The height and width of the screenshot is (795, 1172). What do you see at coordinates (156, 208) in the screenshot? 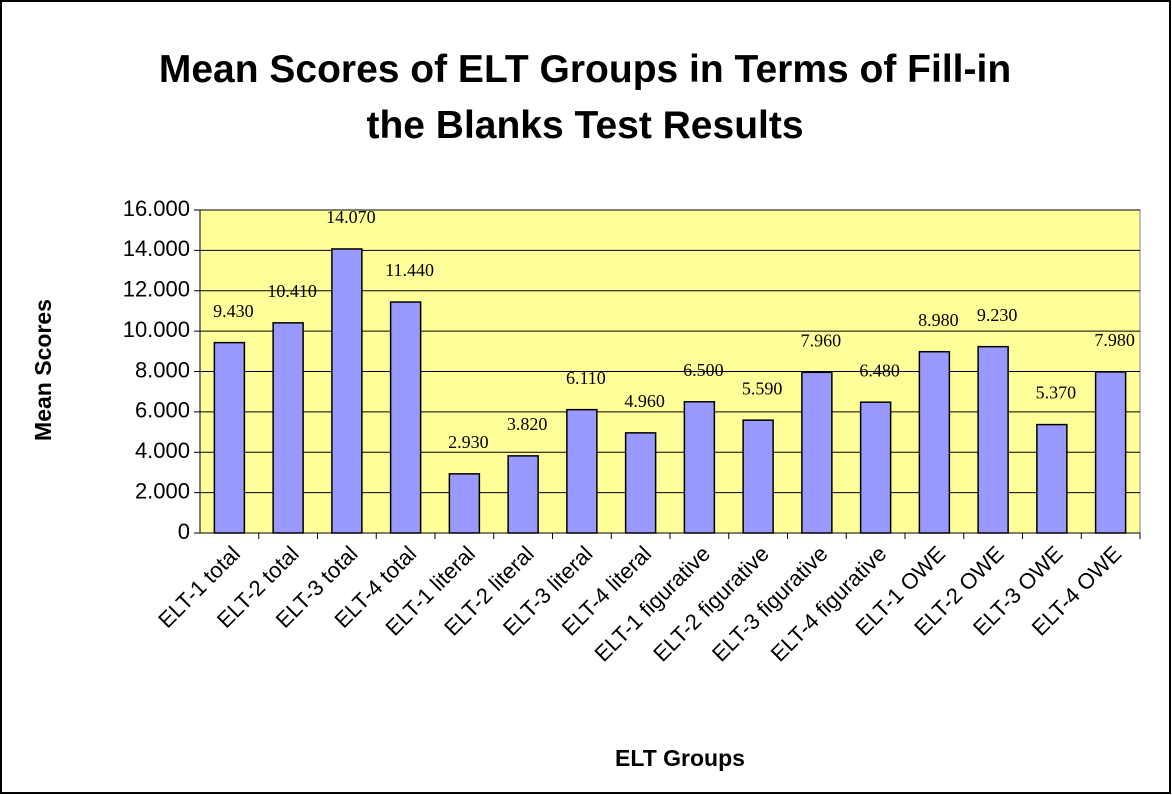
I see `y-tick-label: 16.000` at bounding box center [156, 208].